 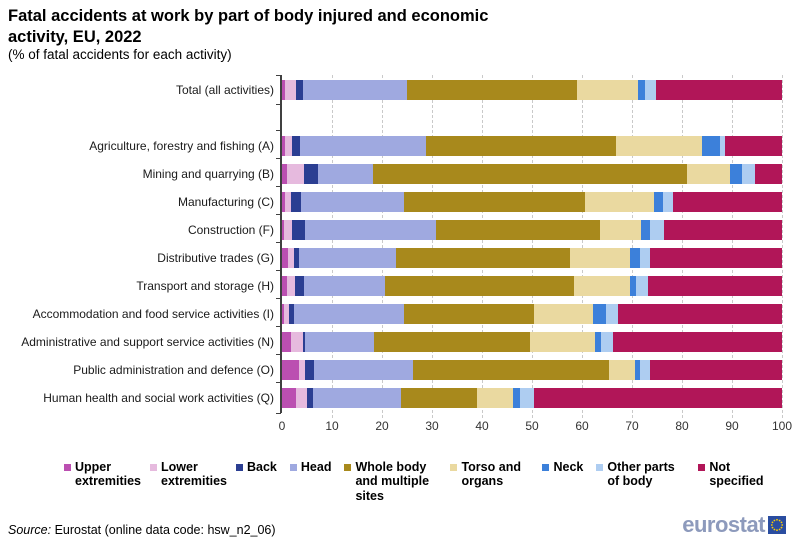 I want to click on chart-subtitle: (% of fatal accidents for each activity), so click(x=120, y=54).